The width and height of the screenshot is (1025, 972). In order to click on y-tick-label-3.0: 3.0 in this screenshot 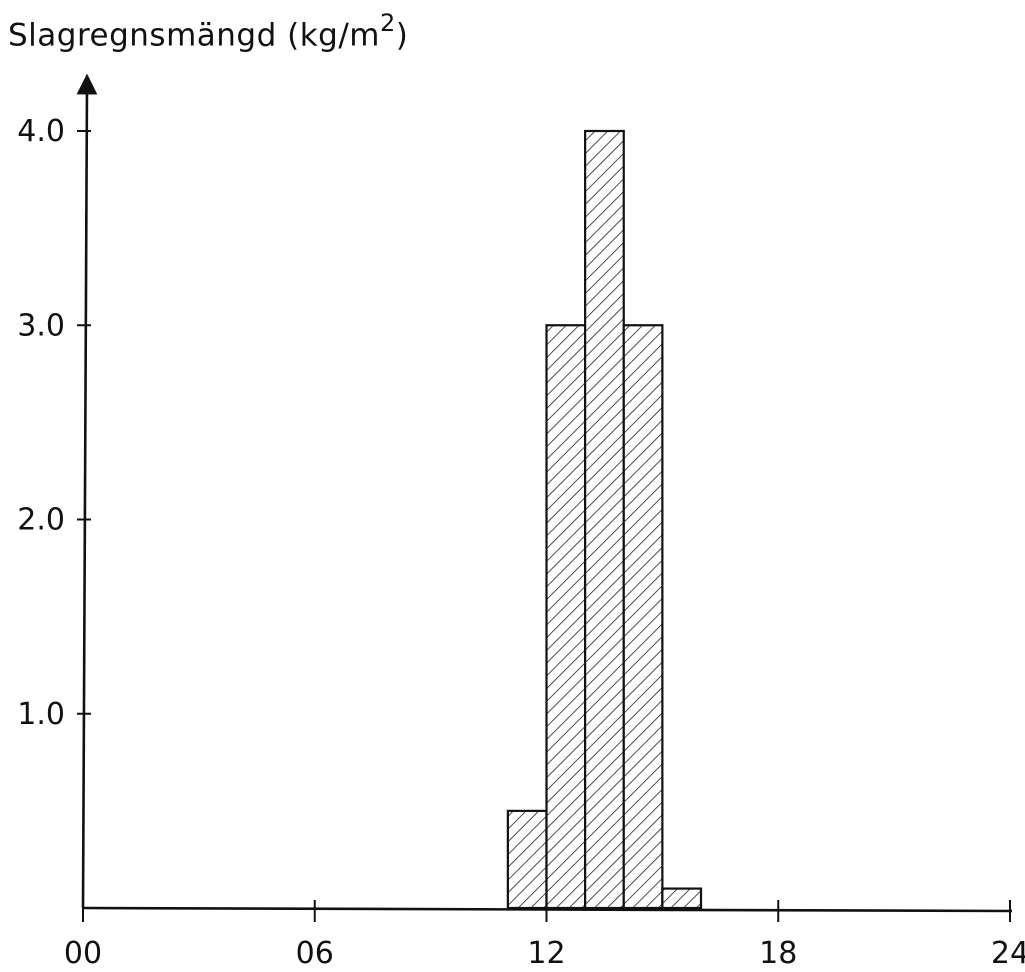, I will do `click(41, 325)`.